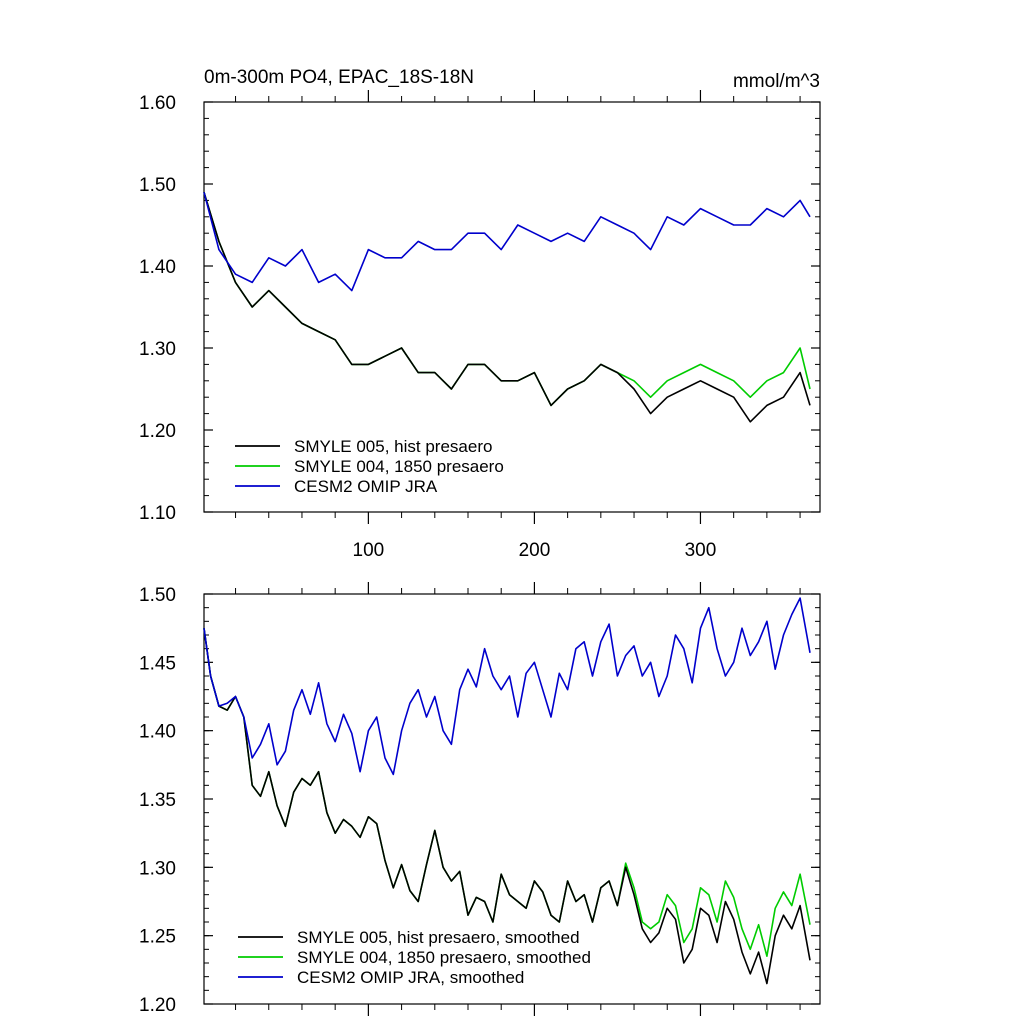 The width and height of the screenshot is (1024, 1024). I want to click on series-lines, so click(507, 307).